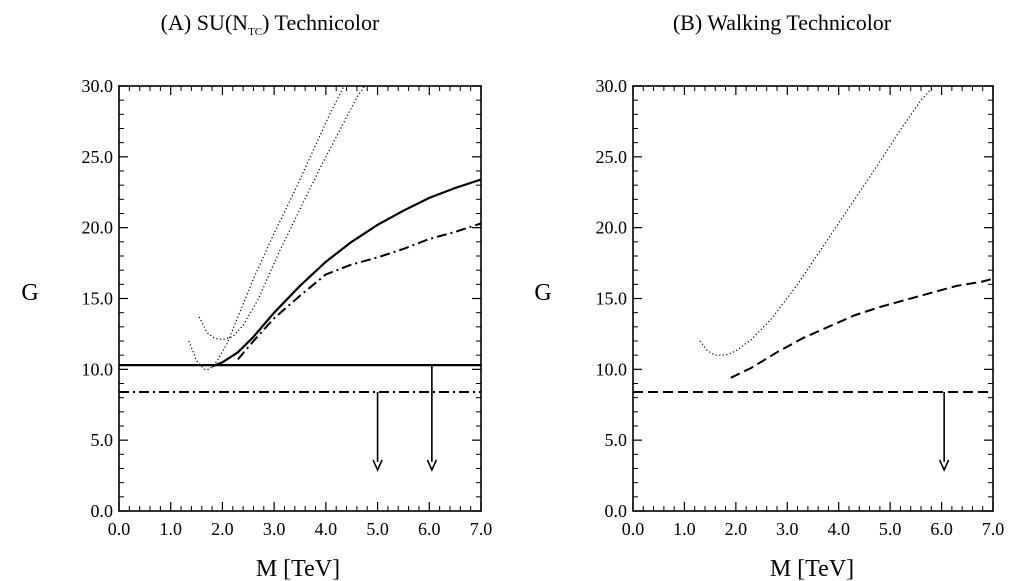  What do you see at coordinates (612, 157) in the screenshot?
I see `panel-b-y-tick-label: 25.0` at bounding box center [612, 157].